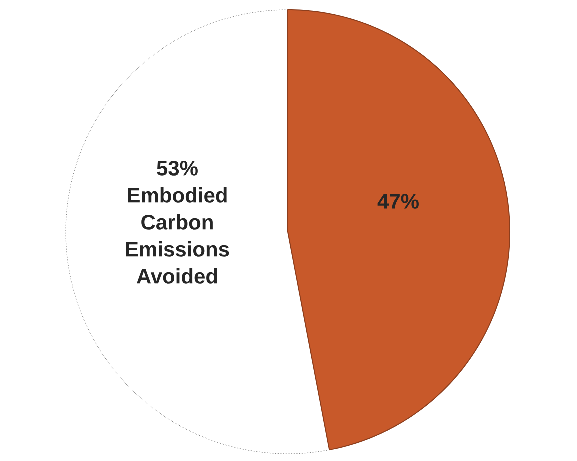 This screenshot has height=461, width=577. What do you see at coordinates (178, 235) in the screenshot?
I see `slice-label: Embodied Carbon Emissions Avoided` at bounding box center [178, 235].